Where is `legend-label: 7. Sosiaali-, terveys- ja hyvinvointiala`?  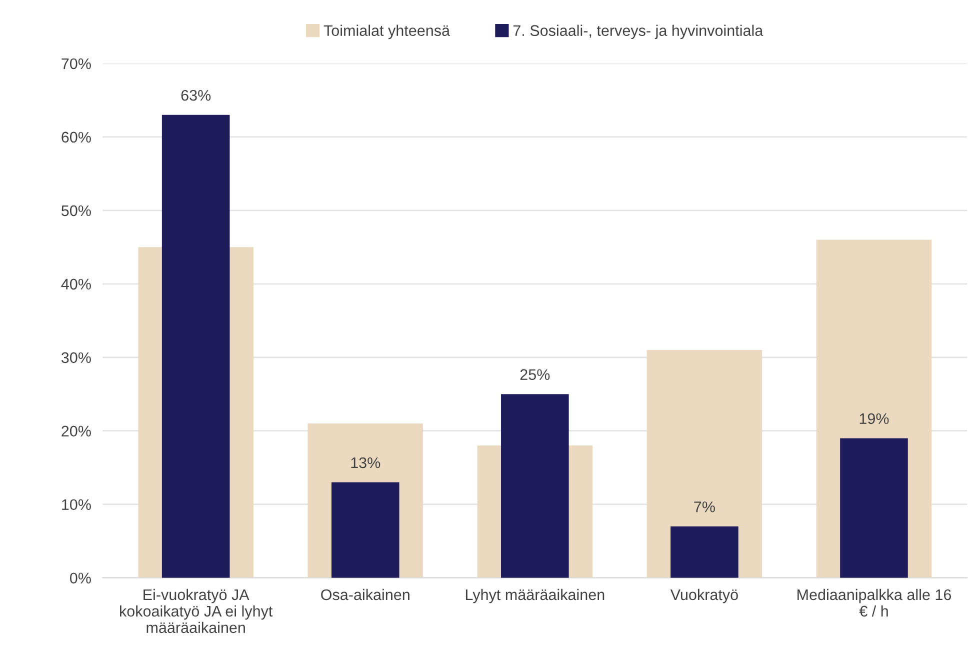 legend-label: 7. Sosiaali-, terveys- ja hyvinvointiala is located at coordinates (638, 32).